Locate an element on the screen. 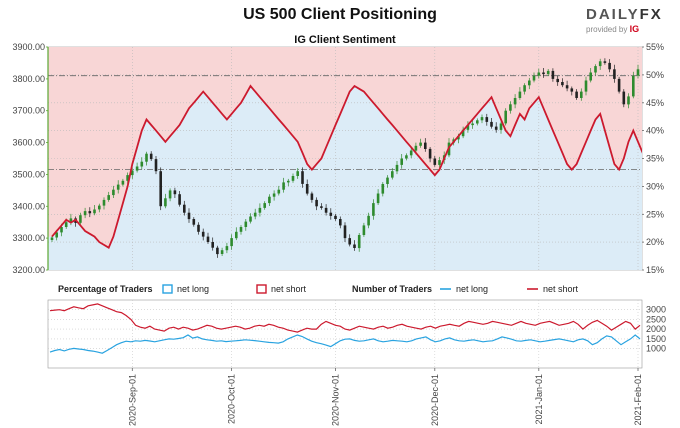 This screenshot has height=428, width=680. pct-legend-title: Percentage of Traders is located at coordinates (105, 289).